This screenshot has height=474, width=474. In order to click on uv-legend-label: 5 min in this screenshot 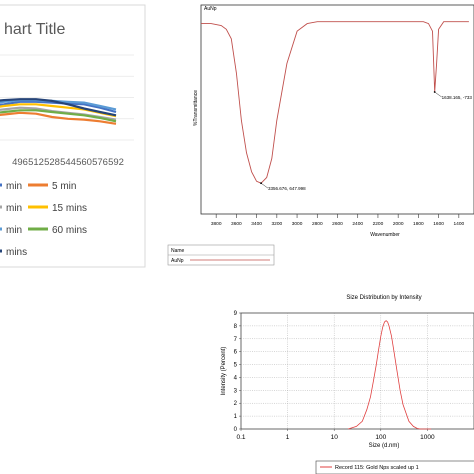, I will do `click(64, 186)`.